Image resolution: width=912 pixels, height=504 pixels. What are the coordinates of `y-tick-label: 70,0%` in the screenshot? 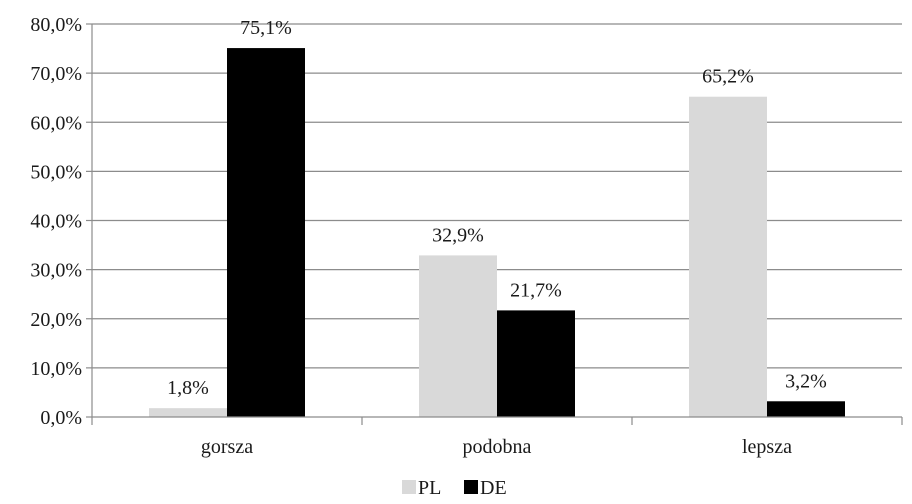 It's located at (56, 74).